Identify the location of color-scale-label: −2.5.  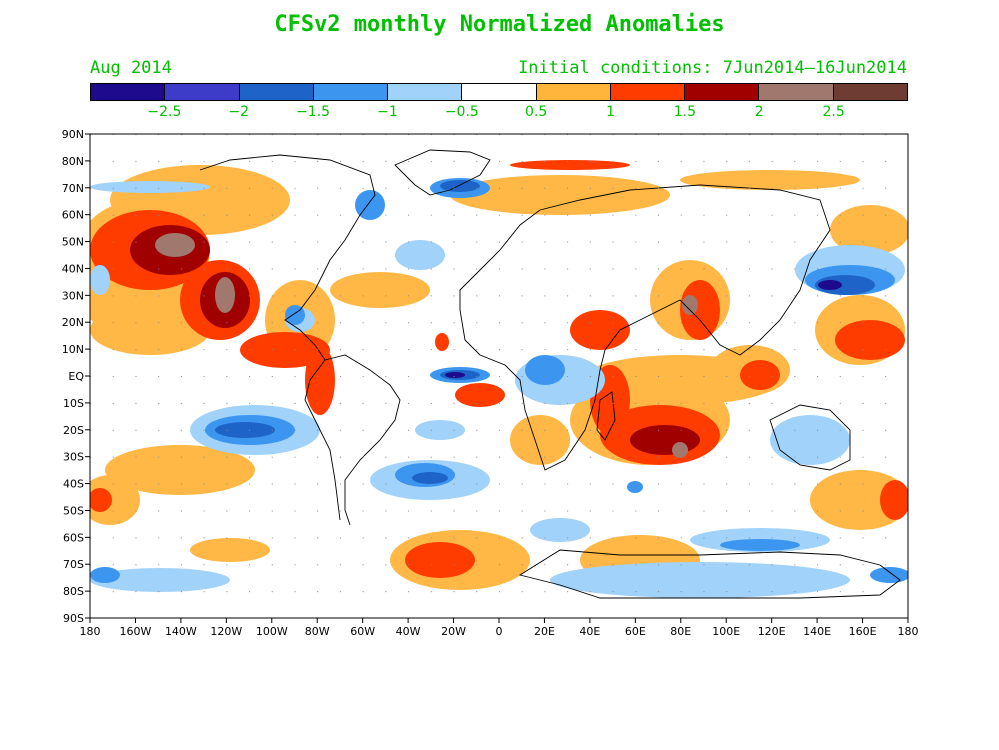
(164, 112).